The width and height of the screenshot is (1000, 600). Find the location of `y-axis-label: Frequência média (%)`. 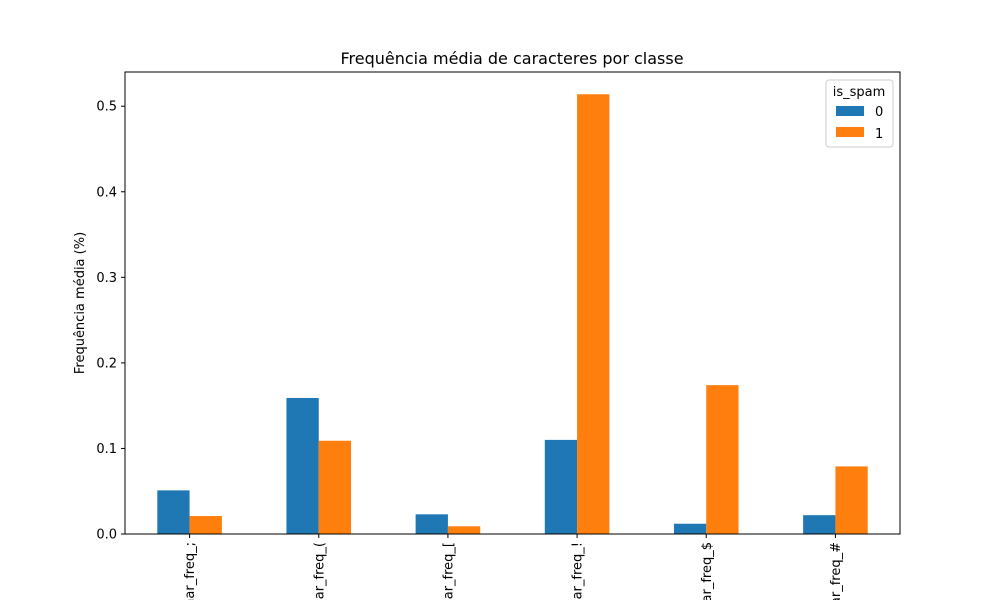

y-axis-label: Frequência média (%) is located at coordinates (80, 303).